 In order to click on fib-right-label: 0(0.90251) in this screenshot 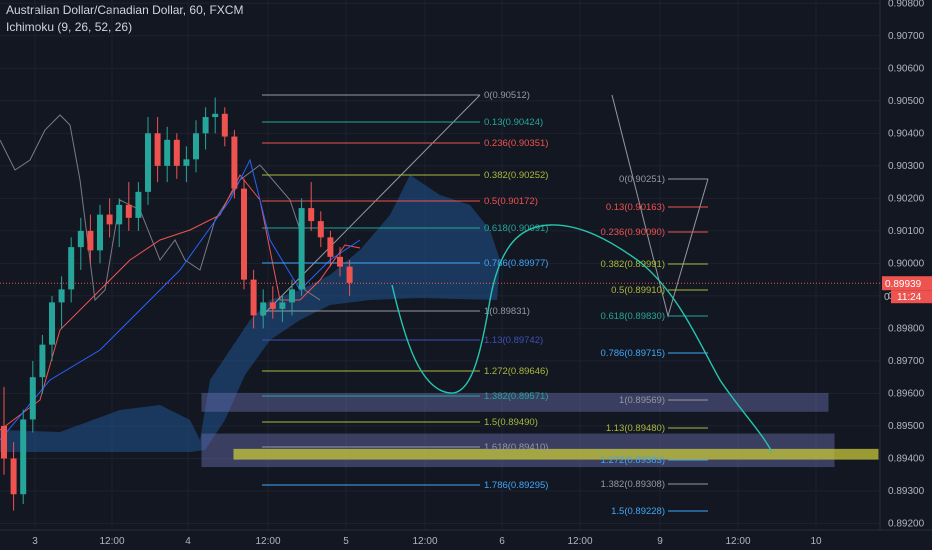, I will do `click(642, 179)`.